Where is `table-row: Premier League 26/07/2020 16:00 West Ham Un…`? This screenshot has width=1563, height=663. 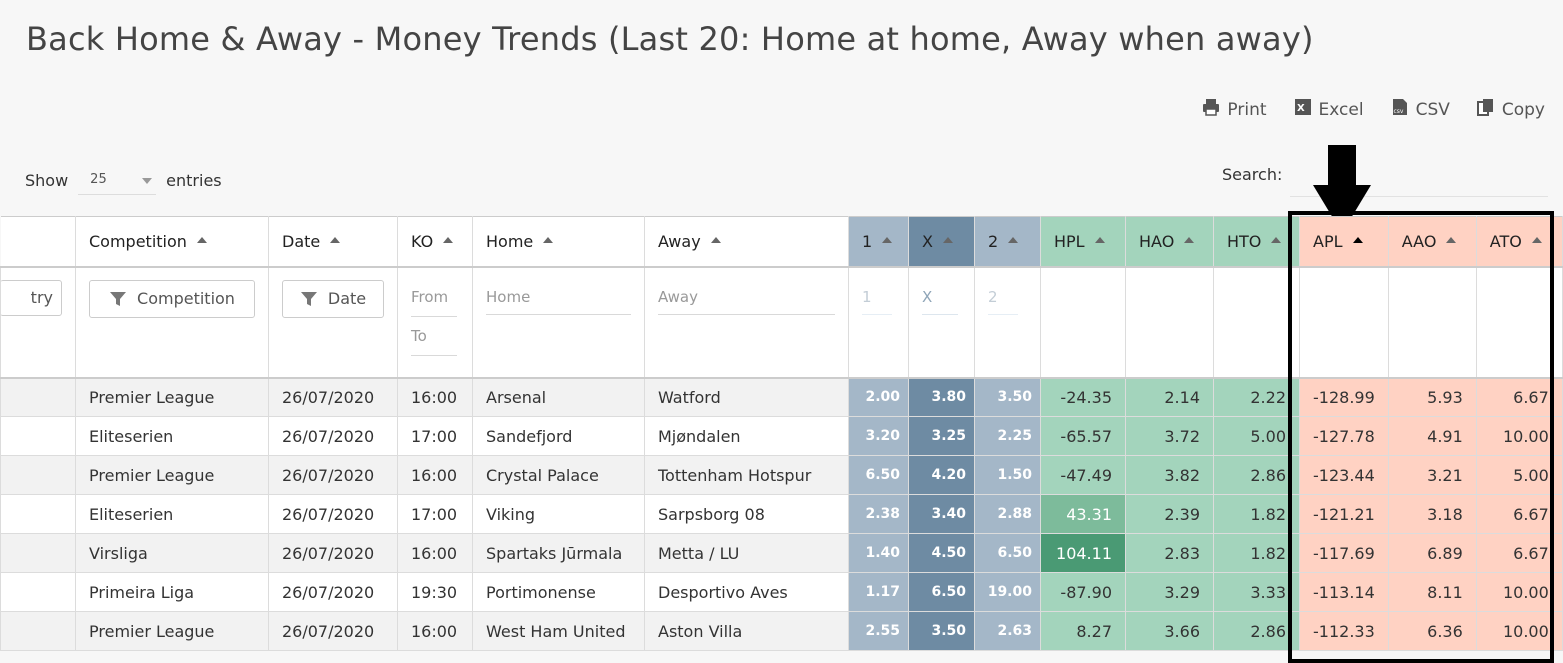 table-row: Premier League 26/07/2020 16:00 West Ham Un… is located at coordinates (781, 631).